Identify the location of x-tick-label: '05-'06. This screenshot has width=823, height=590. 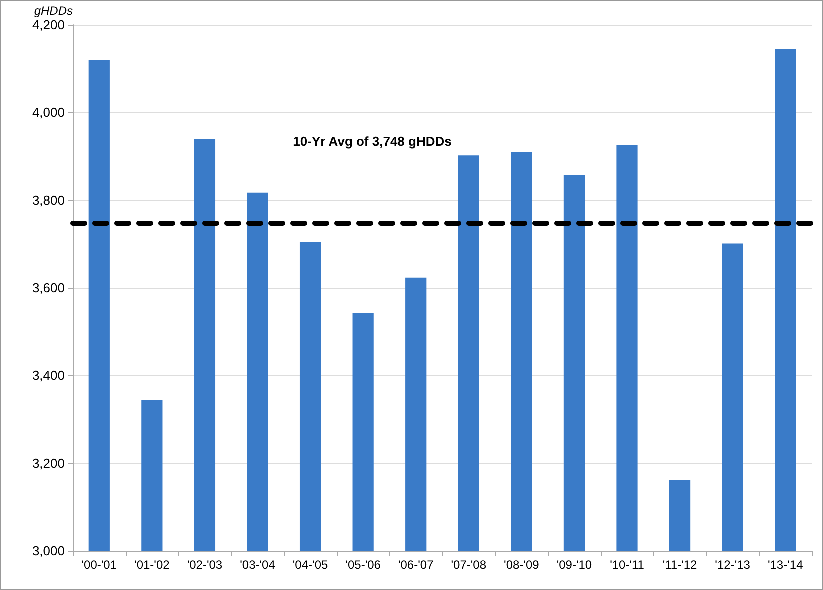
(364, 565).